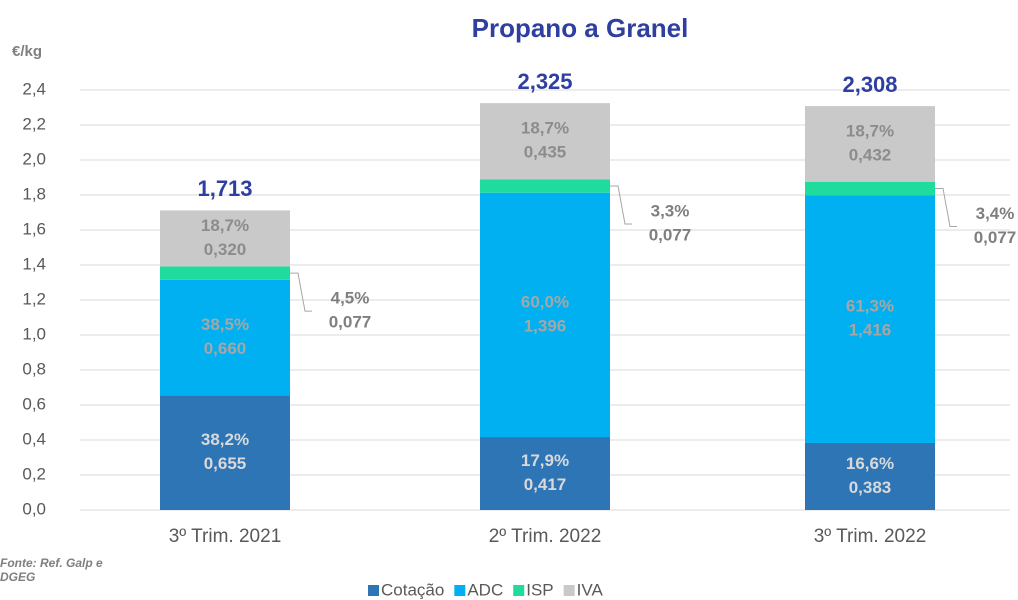 The height and width of the screenshot is (600, 1018). What do you see at coordinates (27, 51) in the screenshot?
I see `y-axis-label: €/kg` at bounding box center [27, 51].